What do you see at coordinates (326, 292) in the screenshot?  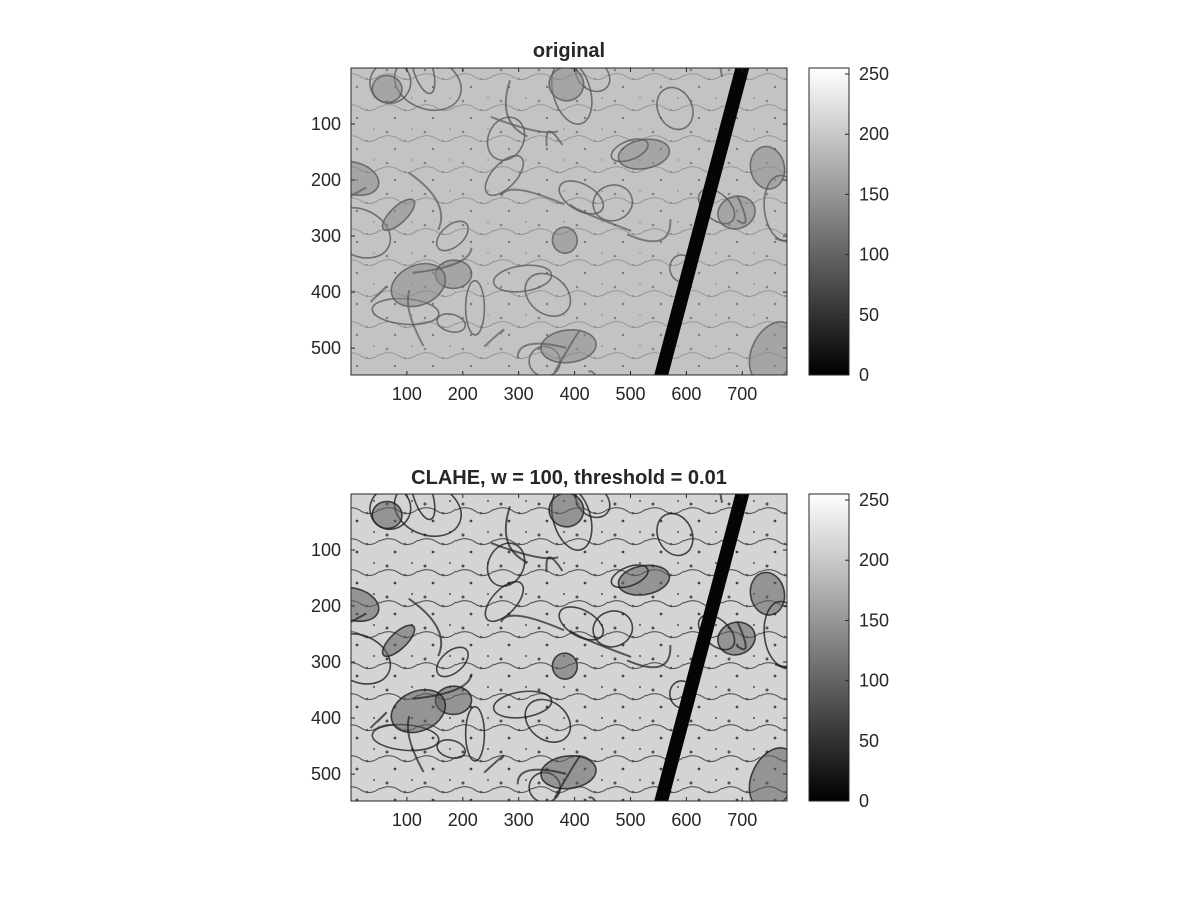 I see `y-tick-label: 400` at bounding box center [326, 292].